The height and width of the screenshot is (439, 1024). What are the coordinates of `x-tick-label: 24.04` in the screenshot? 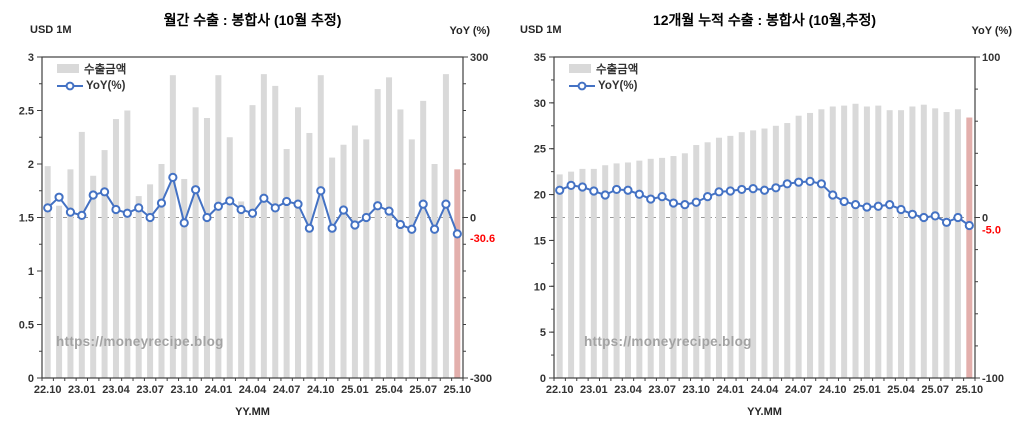 It's located at (765, 390).